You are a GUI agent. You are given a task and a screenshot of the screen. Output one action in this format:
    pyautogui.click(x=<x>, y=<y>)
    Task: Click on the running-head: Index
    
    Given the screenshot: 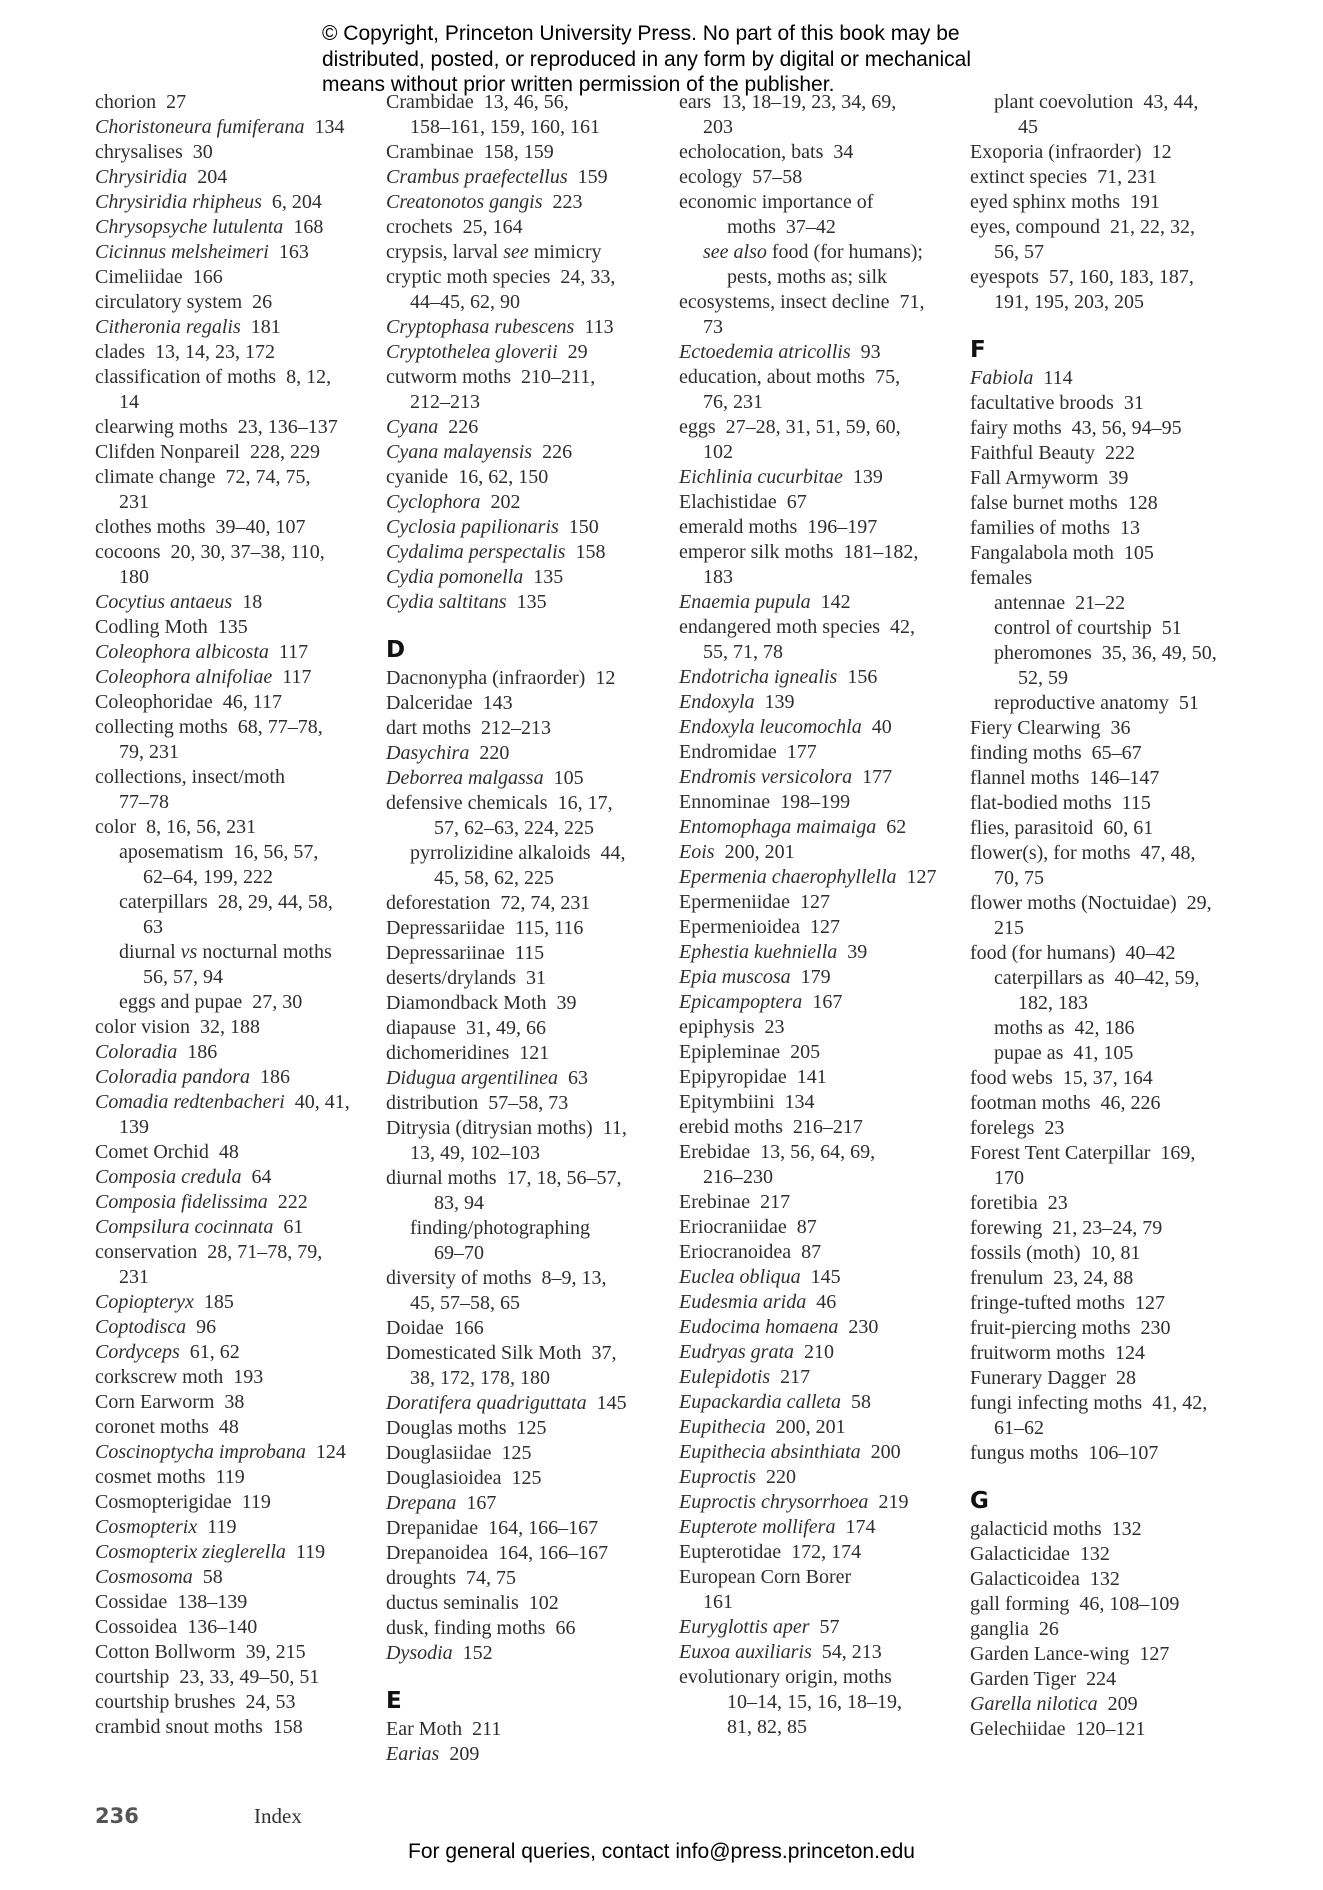 What is the action you would take?
    pyautogui.click(x=278, y=1816)
    